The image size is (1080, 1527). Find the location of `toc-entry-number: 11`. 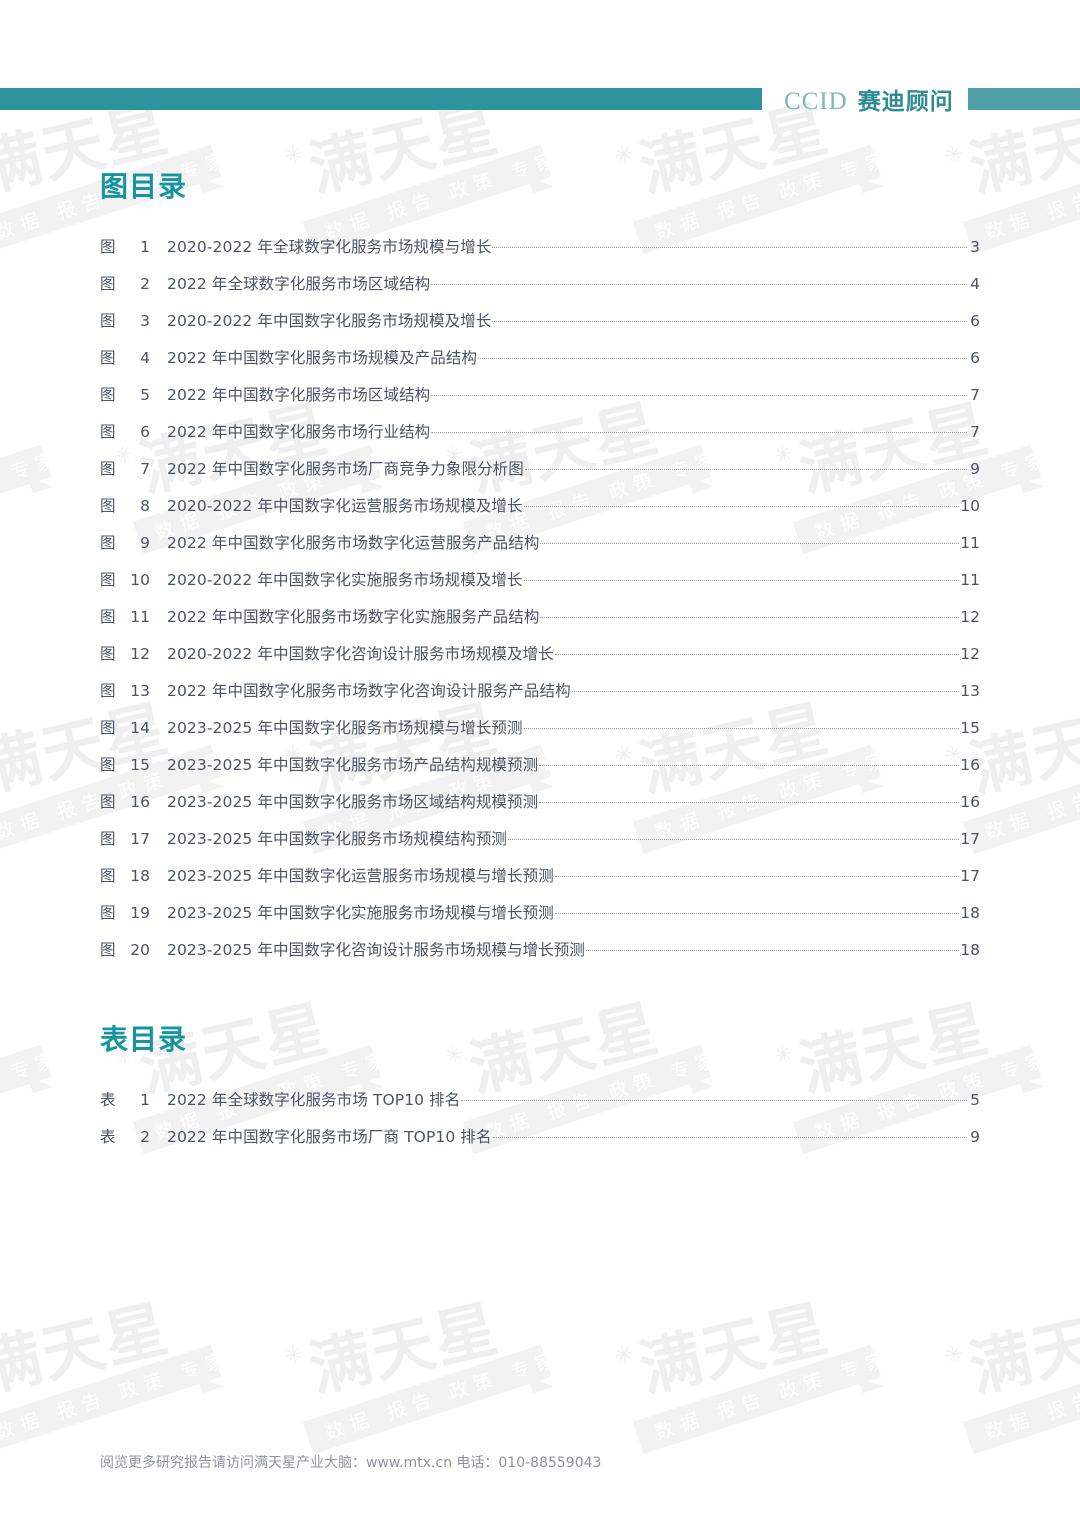

toc-entry-number: 11 is located at coordinates (140, 617).